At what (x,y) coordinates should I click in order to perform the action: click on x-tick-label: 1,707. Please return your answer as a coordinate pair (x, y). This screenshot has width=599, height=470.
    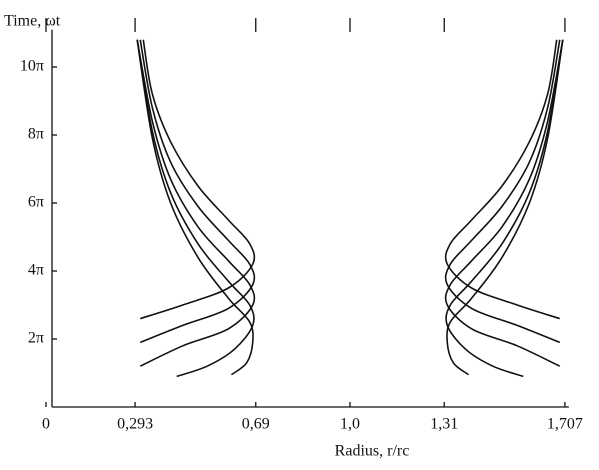
    Looking at the image, I should click on (565, 424).